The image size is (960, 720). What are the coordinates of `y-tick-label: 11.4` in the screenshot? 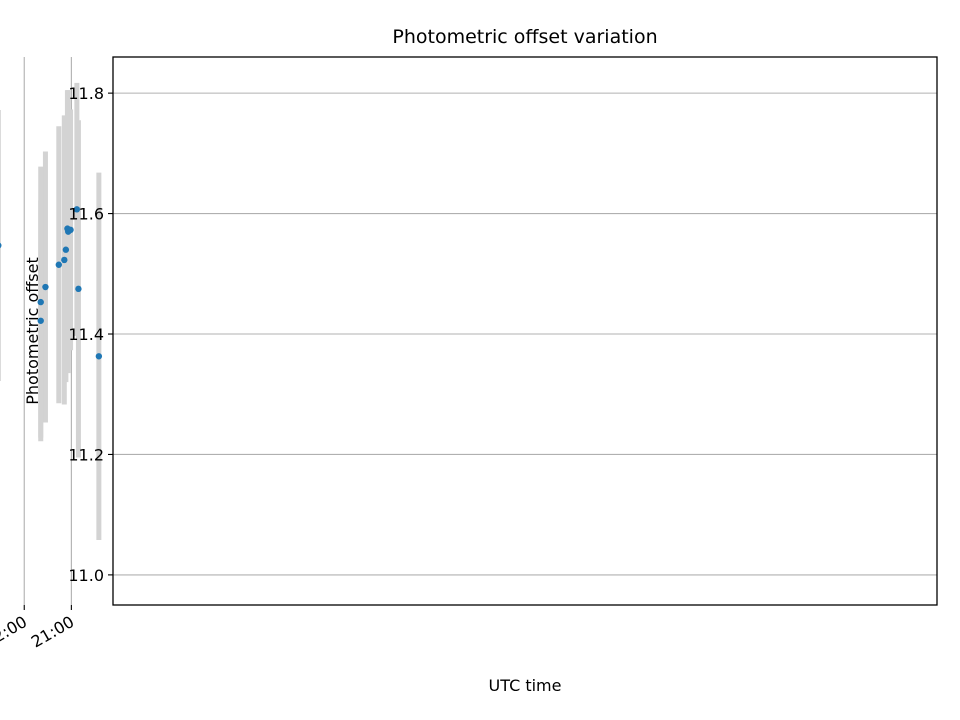 It's located at (86, 334).